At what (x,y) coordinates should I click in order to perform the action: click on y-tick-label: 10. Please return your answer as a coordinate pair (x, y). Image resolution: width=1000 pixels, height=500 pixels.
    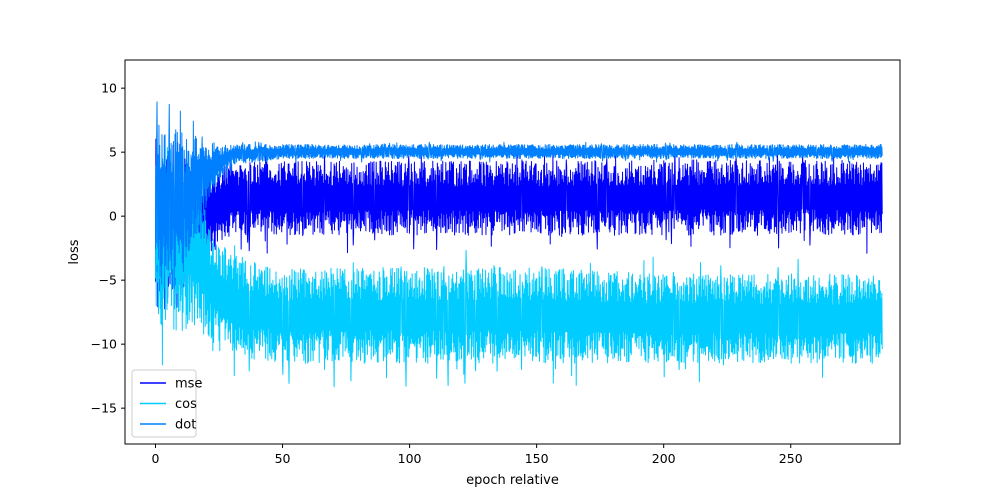
    Looking at the image, I should click on (109, 88).